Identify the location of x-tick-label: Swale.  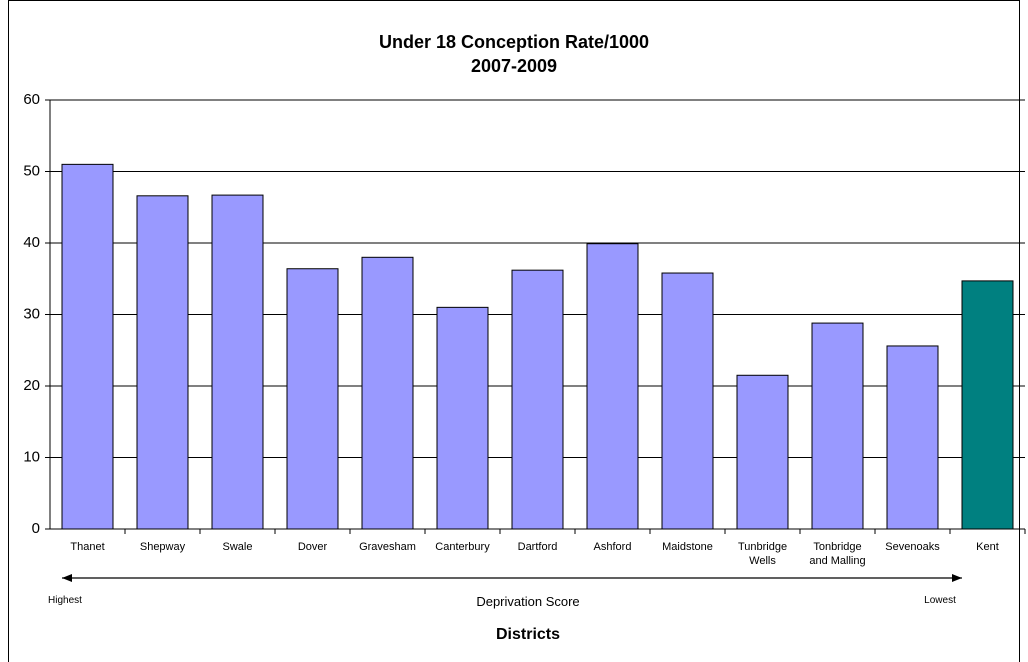
(237, 547).